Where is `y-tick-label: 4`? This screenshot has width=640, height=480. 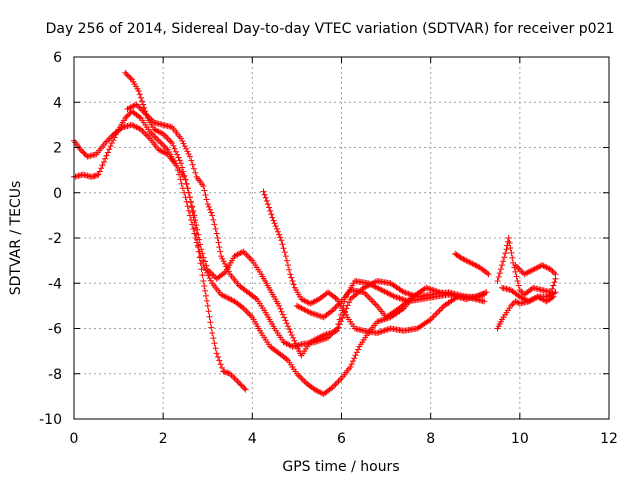
y-tick-label: 4 is located at coordinates (57, 103).